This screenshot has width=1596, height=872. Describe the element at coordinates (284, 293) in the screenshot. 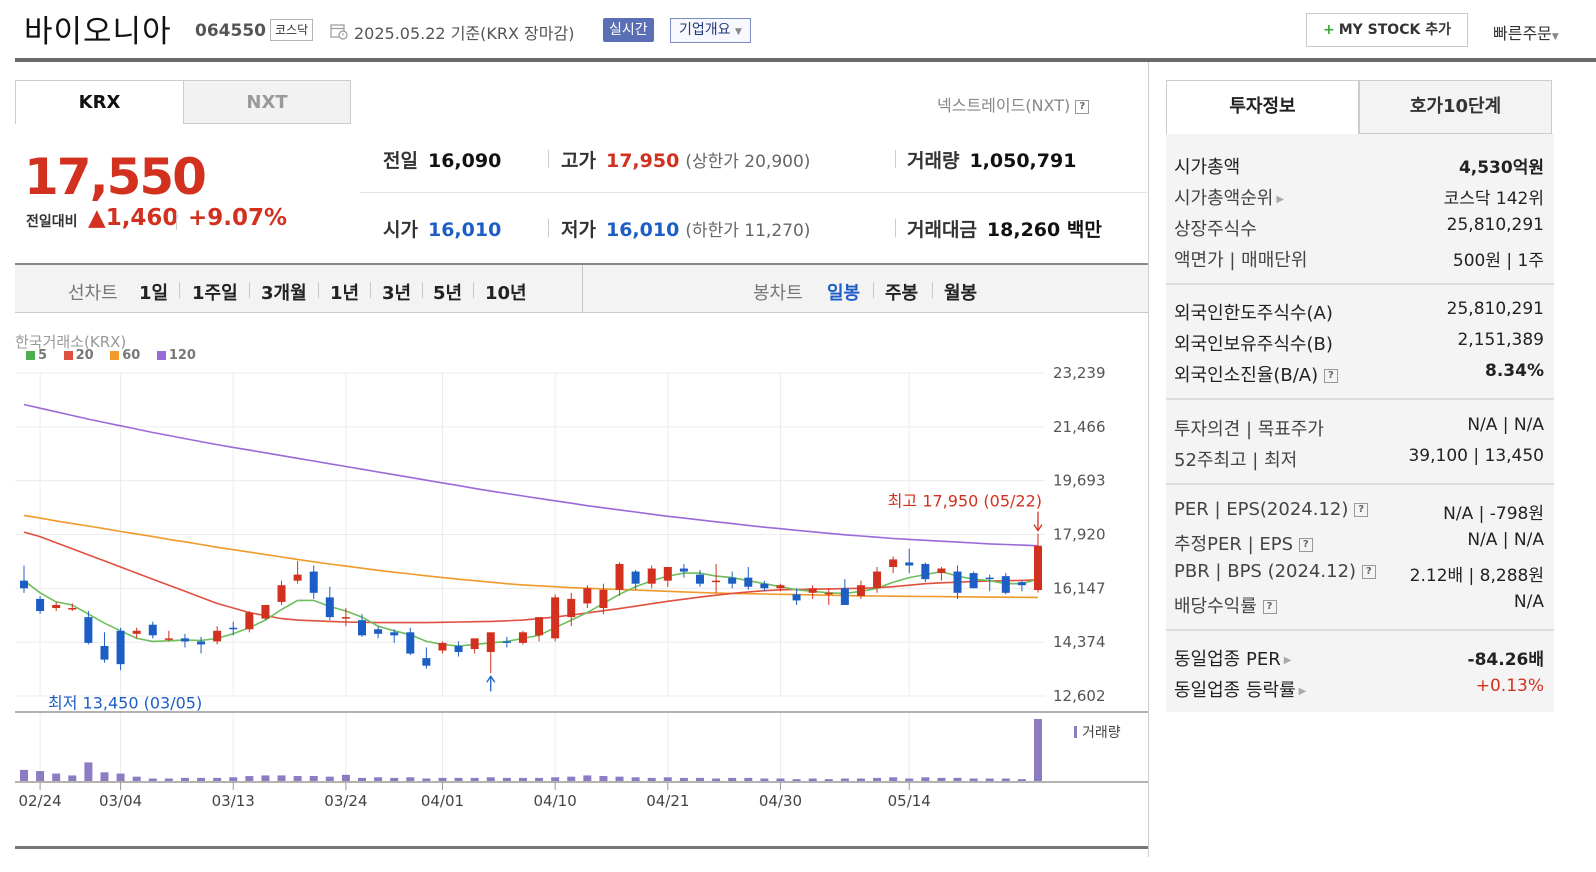

I see `period-3m: 3개월` at that location.